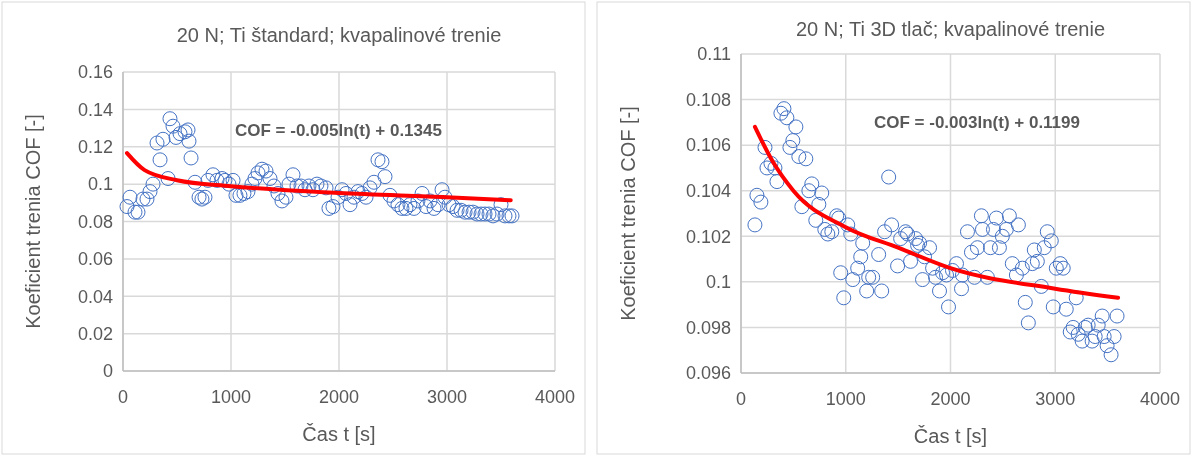 The width and height of the screenshot is (1196, 457). I want to click on y-tick-label: 0.096, so click(708, 373).